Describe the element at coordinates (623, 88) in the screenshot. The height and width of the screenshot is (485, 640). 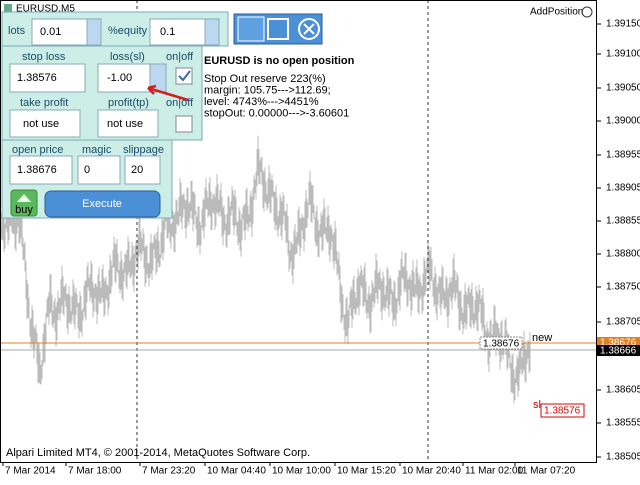
I see `price-label: 1.39050` at that location.